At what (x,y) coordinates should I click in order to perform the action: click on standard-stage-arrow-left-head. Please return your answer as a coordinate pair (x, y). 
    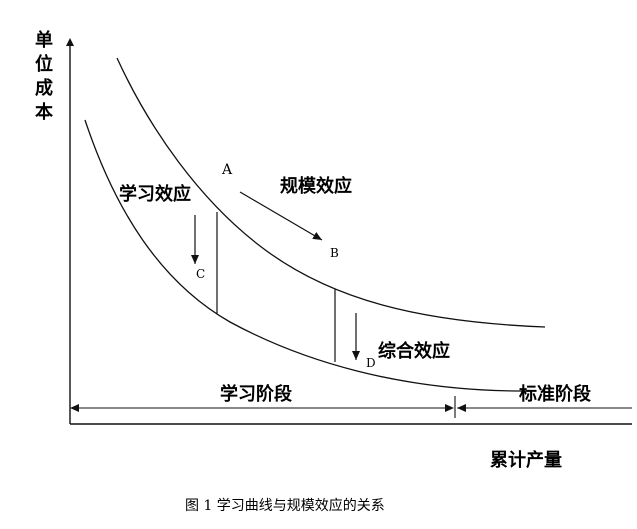
    Looking at the image, I should click on (461, 408).